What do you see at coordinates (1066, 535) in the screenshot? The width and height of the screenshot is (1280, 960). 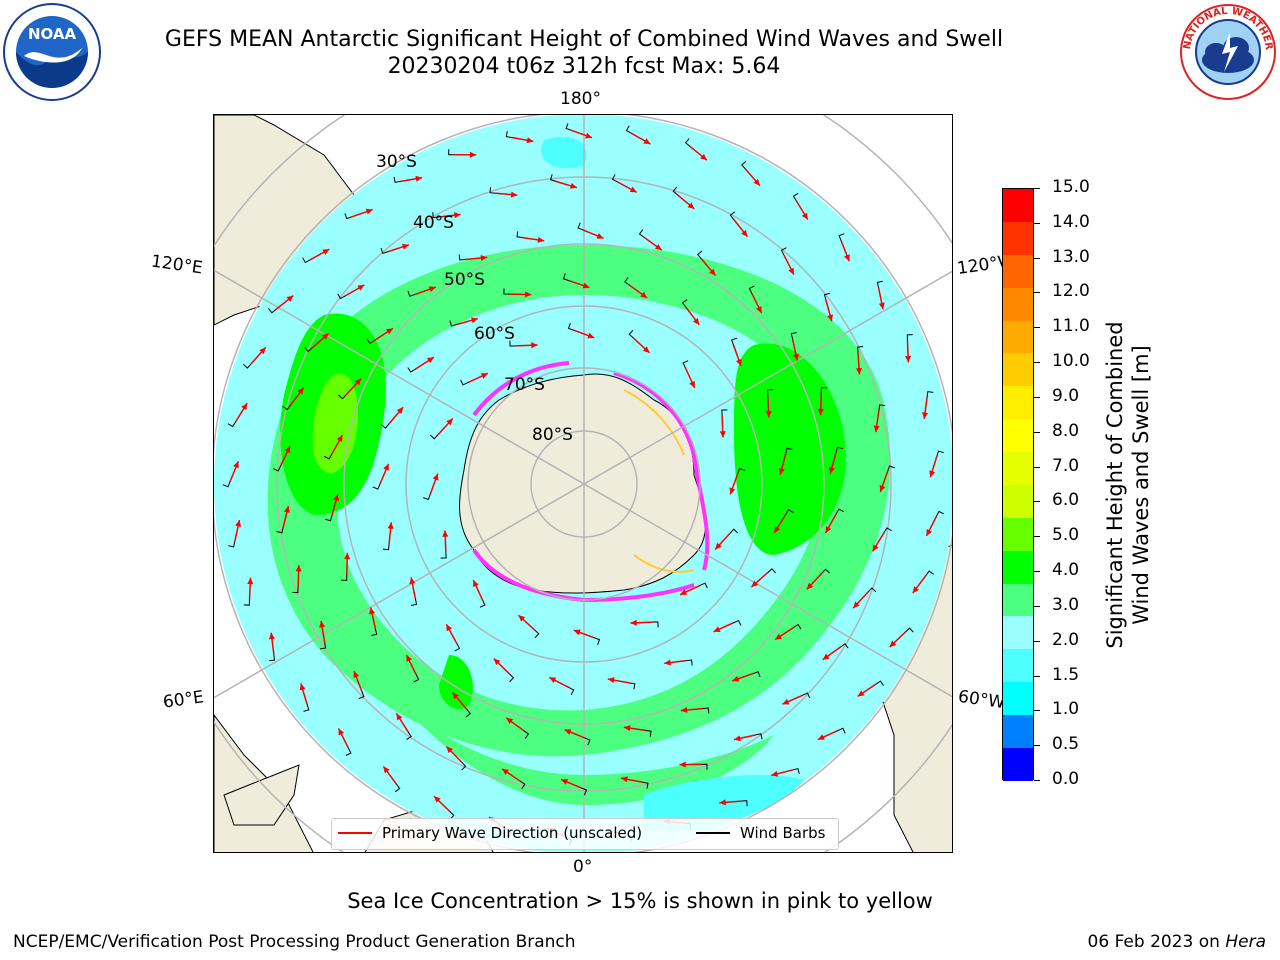 I see `colorbar-tick-label: 5.0` at bounding box center [1066, 535].